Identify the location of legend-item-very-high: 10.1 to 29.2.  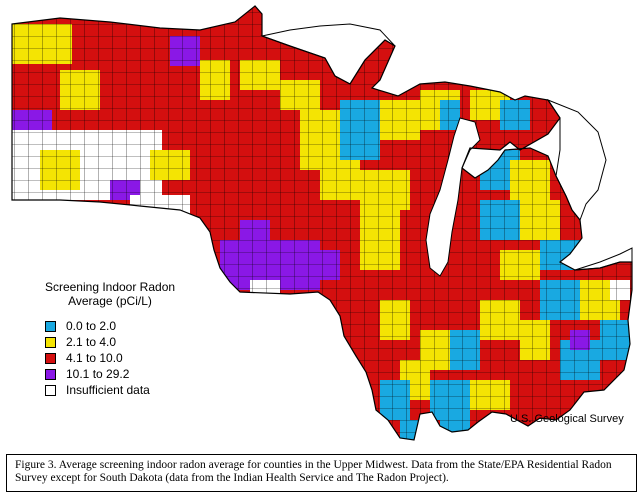
(127, 374).